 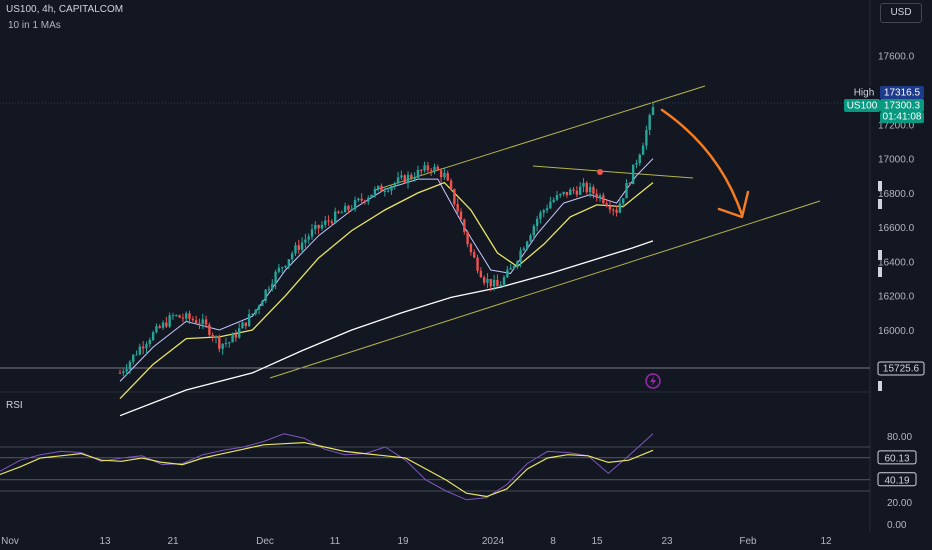 I want to click on y-tick-label: 16200.0, so click(x=896, y=297).